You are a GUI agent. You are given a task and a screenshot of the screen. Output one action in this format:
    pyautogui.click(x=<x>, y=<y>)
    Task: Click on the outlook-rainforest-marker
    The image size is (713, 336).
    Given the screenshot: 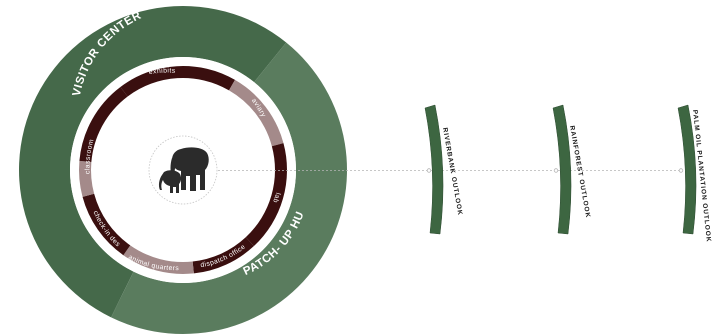 What is the action you would take?
    pyautogui.click(x=562, y=169)
    